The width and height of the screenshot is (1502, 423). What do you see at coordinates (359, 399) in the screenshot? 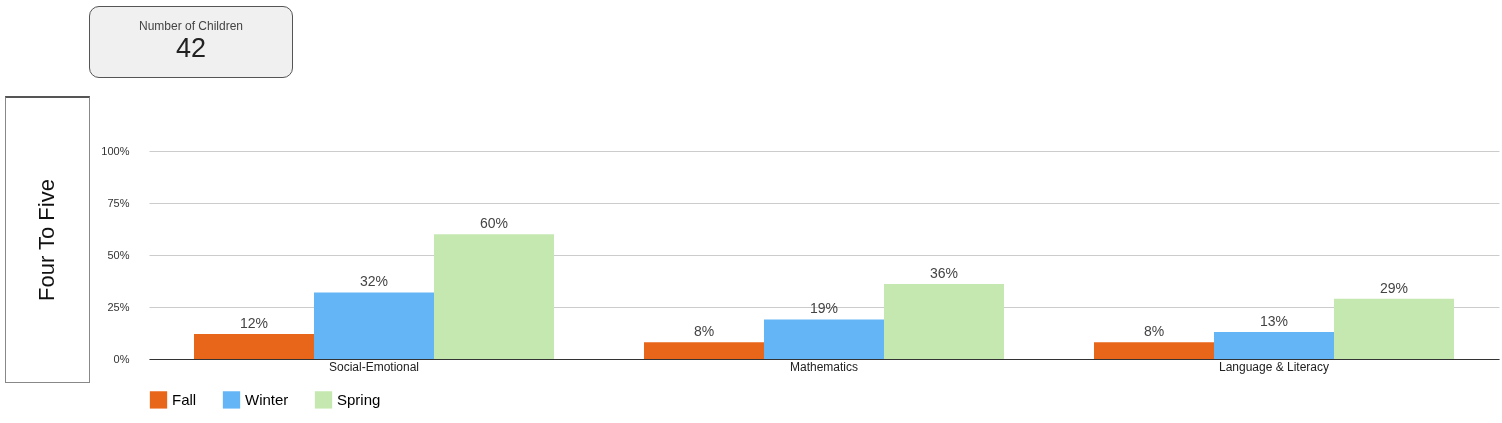
I see `legend-label: Spring` at bounding box center [359, 399].